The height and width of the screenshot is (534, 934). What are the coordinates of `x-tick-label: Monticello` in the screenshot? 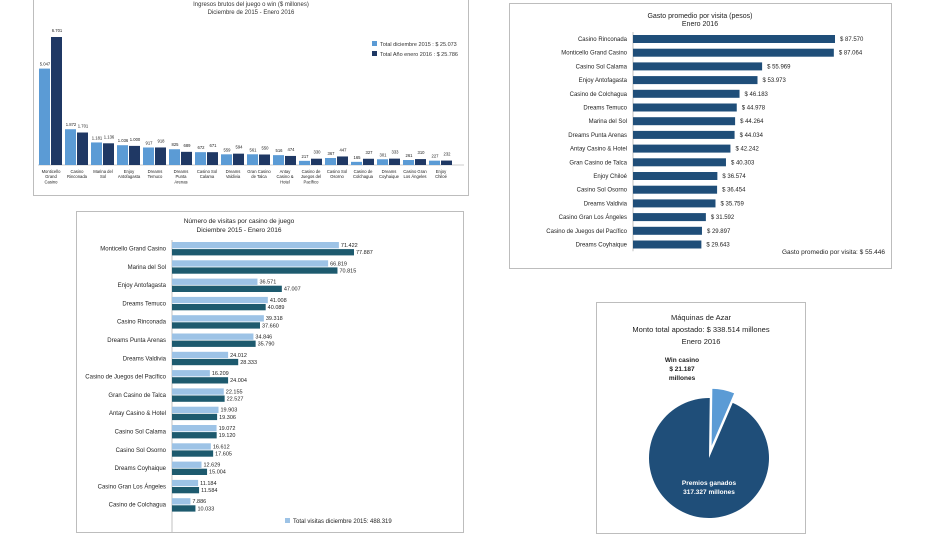 It's located at (52, 171).